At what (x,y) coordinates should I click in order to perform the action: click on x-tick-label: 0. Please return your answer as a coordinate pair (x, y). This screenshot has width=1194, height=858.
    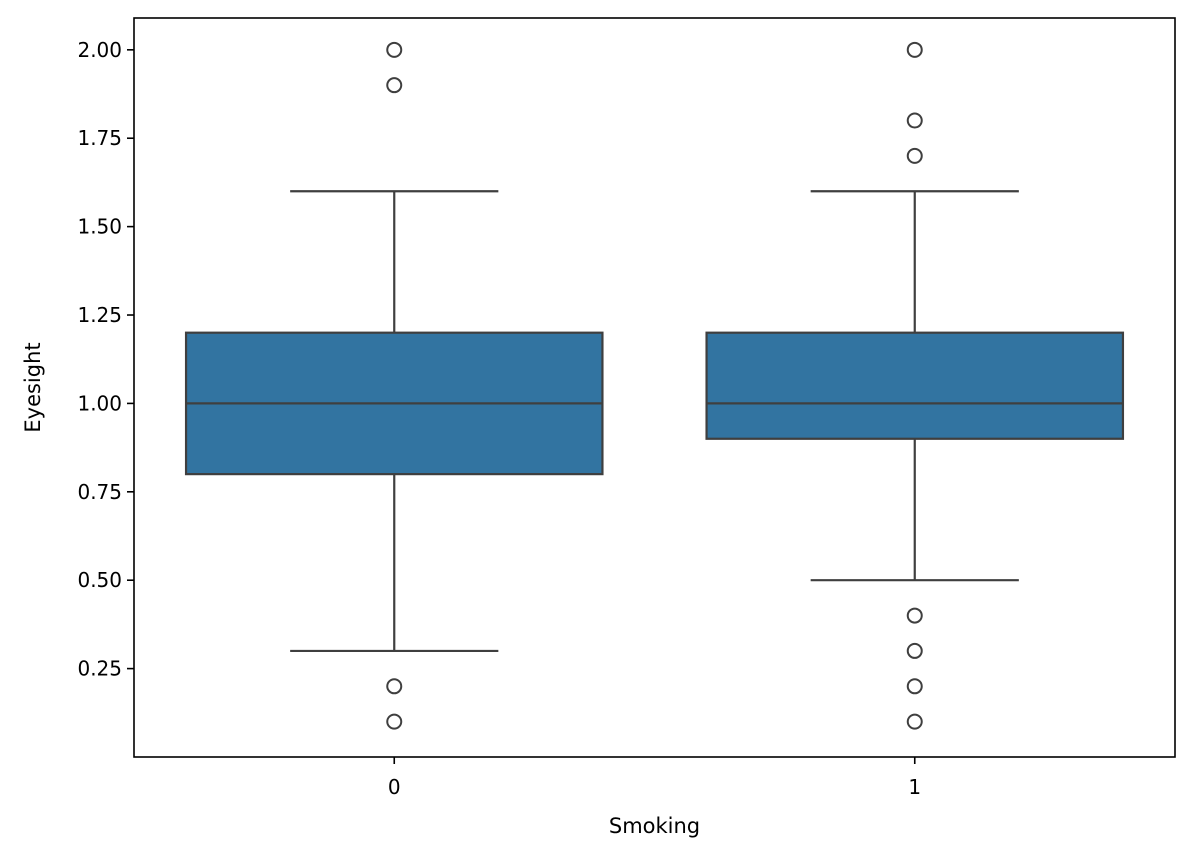
    Looking at the image, I should click on (394, 787).